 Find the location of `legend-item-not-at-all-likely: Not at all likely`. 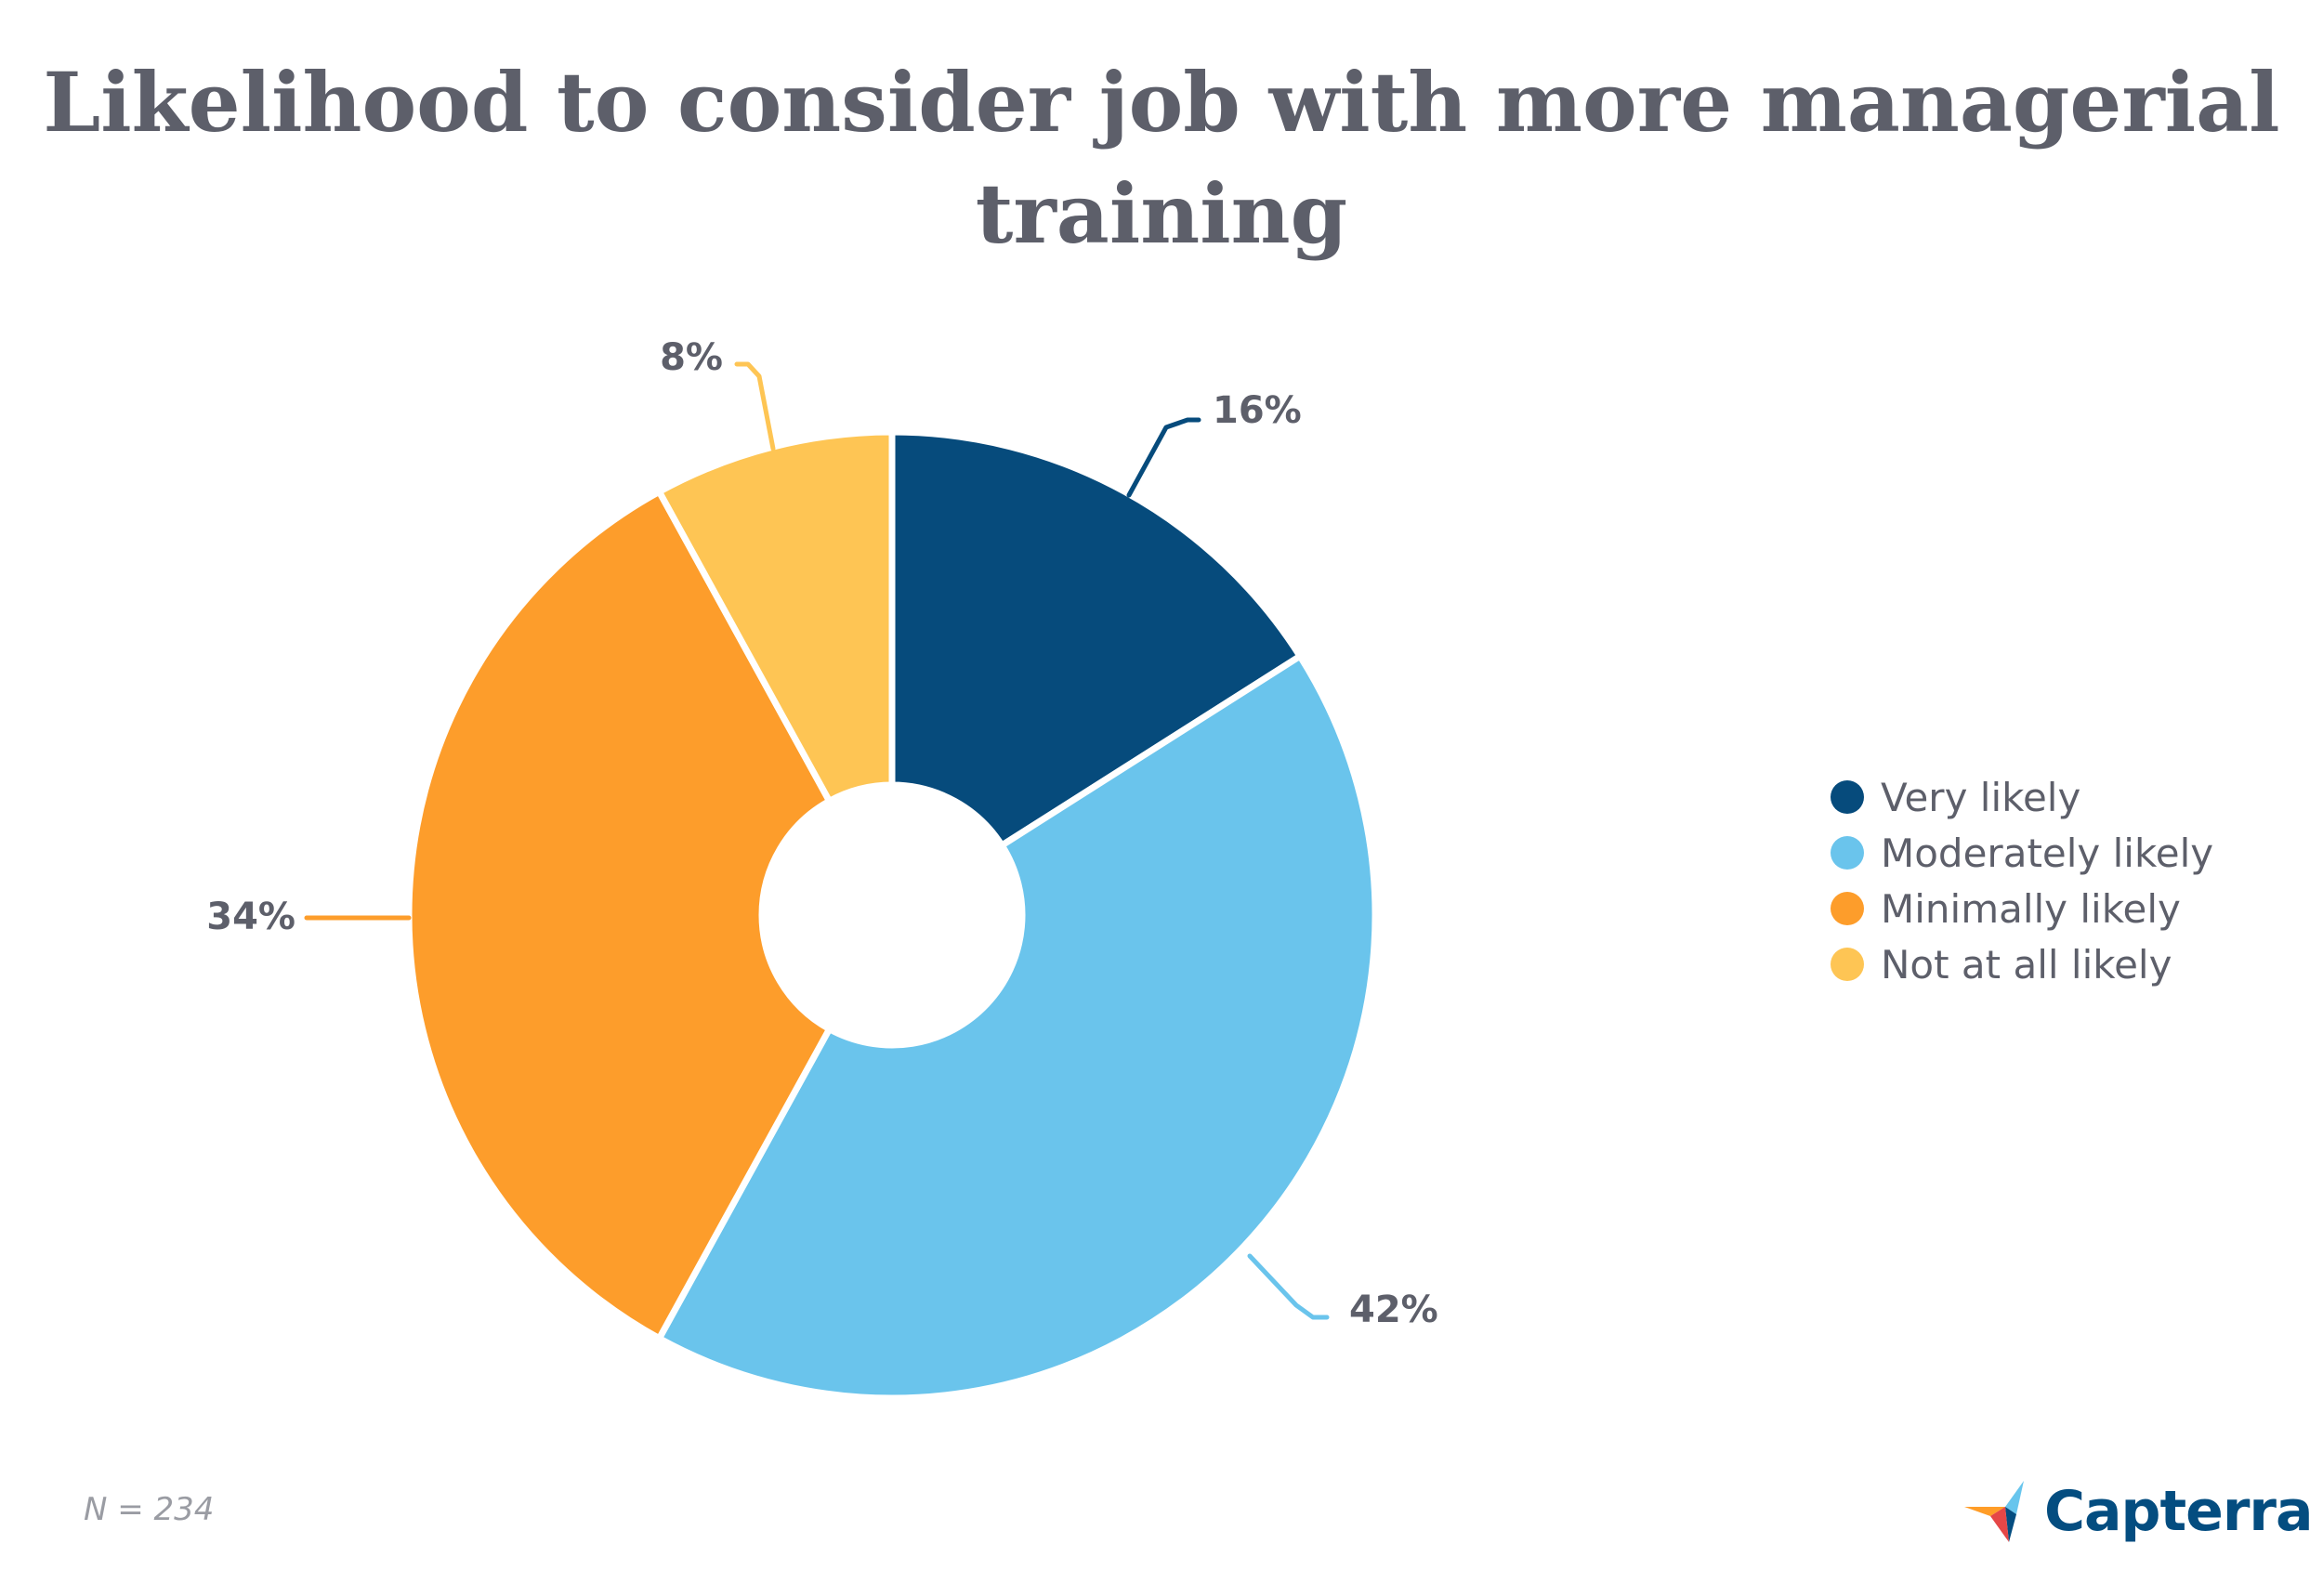

legend-item-not-at-all-likely: Not at all likely is located at coordinates (2022, 964).